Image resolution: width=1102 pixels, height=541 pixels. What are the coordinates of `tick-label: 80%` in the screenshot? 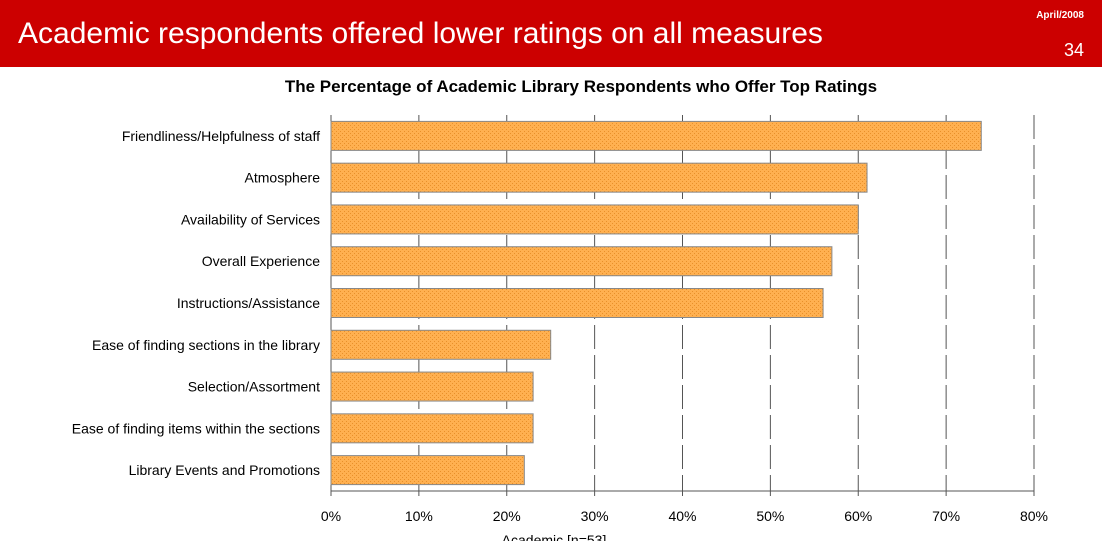 It's located at (1034, 516).